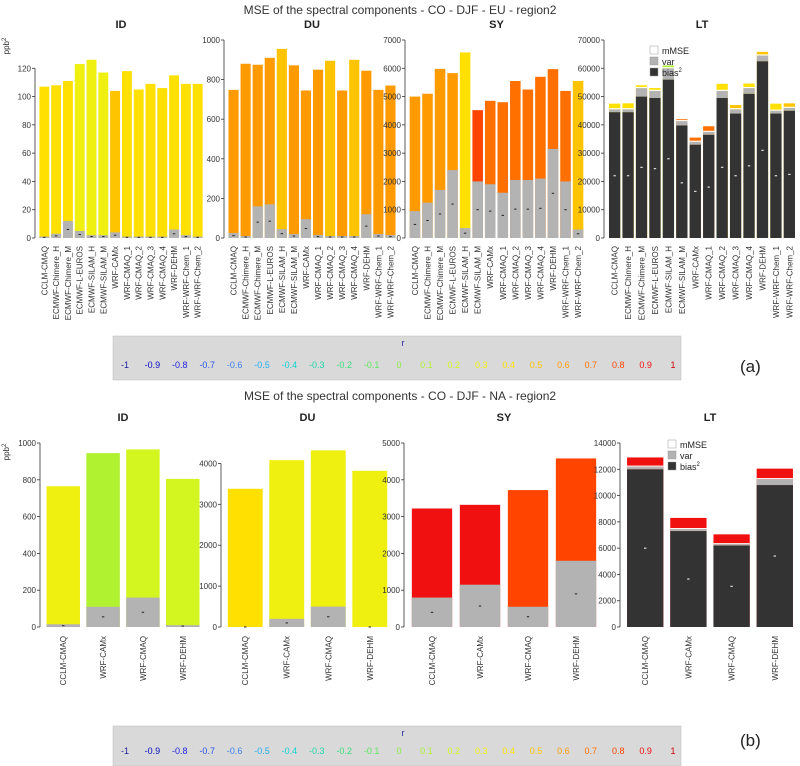  I want to click on r-legend-value: -0.4, so click(290, 751).